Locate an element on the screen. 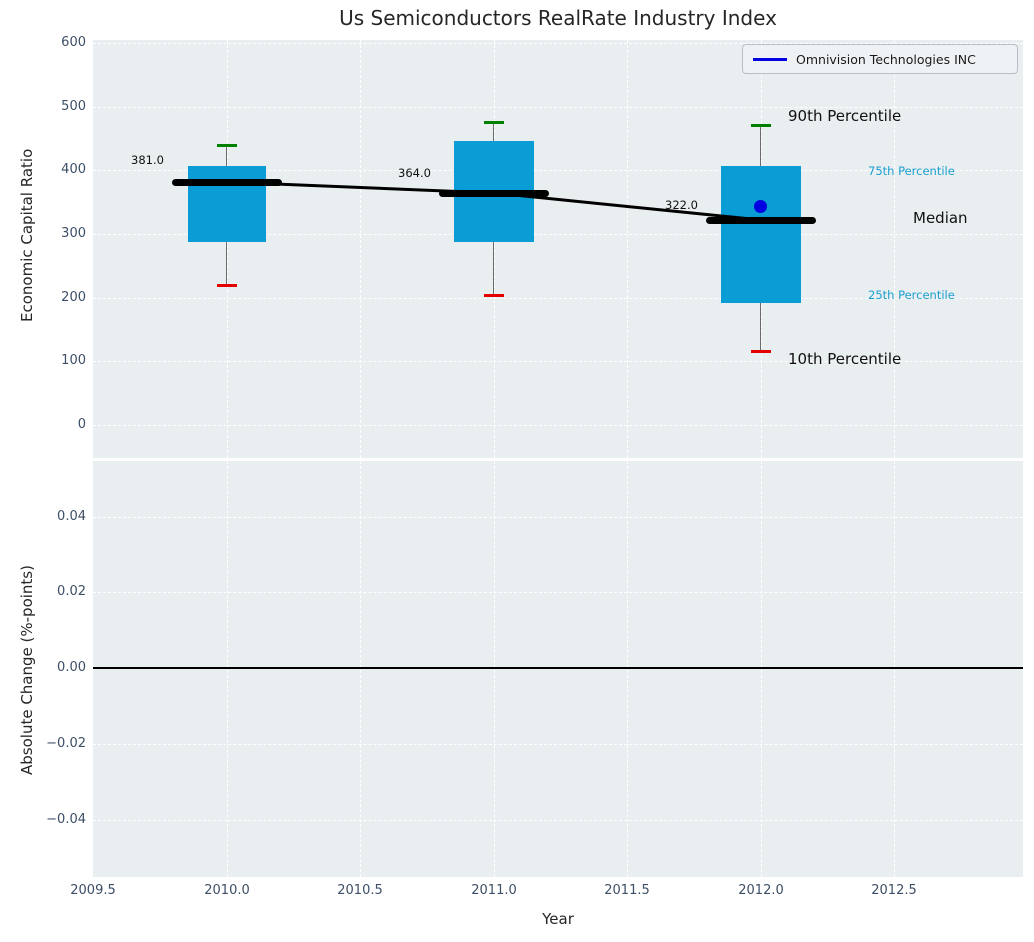  annotation-75th-percentile: 75th Percentile is located at coordinates (911, 171).